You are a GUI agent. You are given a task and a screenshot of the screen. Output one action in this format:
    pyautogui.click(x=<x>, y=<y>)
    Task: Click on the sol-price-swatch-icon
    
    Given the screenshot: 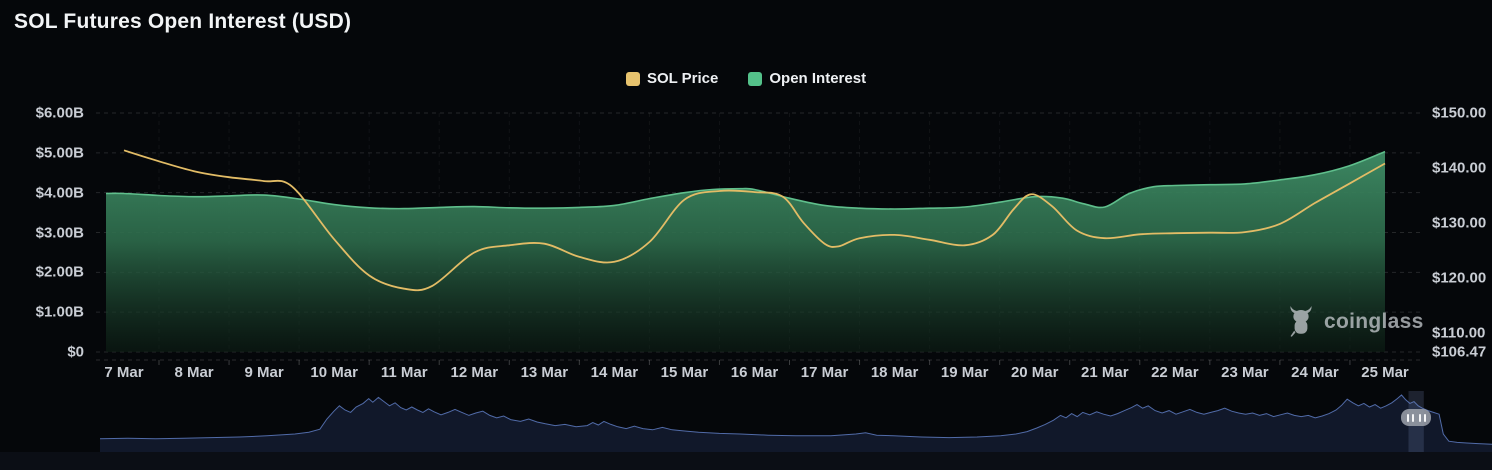 What is the action you would take?
    pyautogui.click(x=632, y=78)
    